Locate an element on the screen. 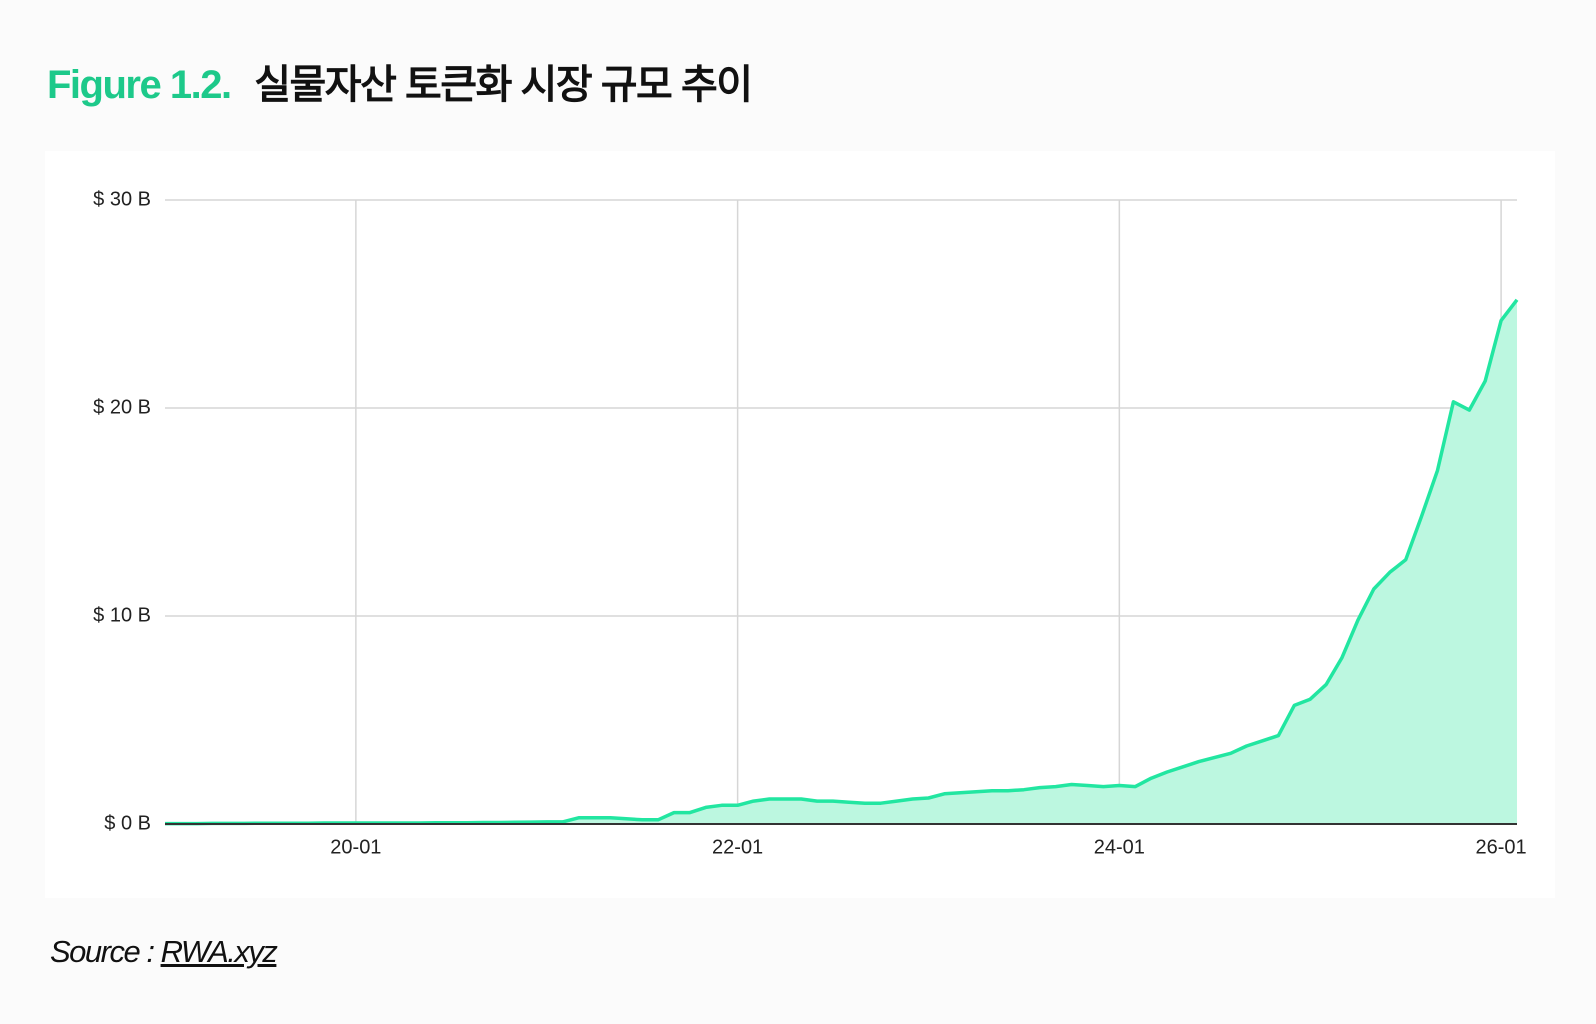  x-tick-label: 20-01 is located at coordinates (355, 847).